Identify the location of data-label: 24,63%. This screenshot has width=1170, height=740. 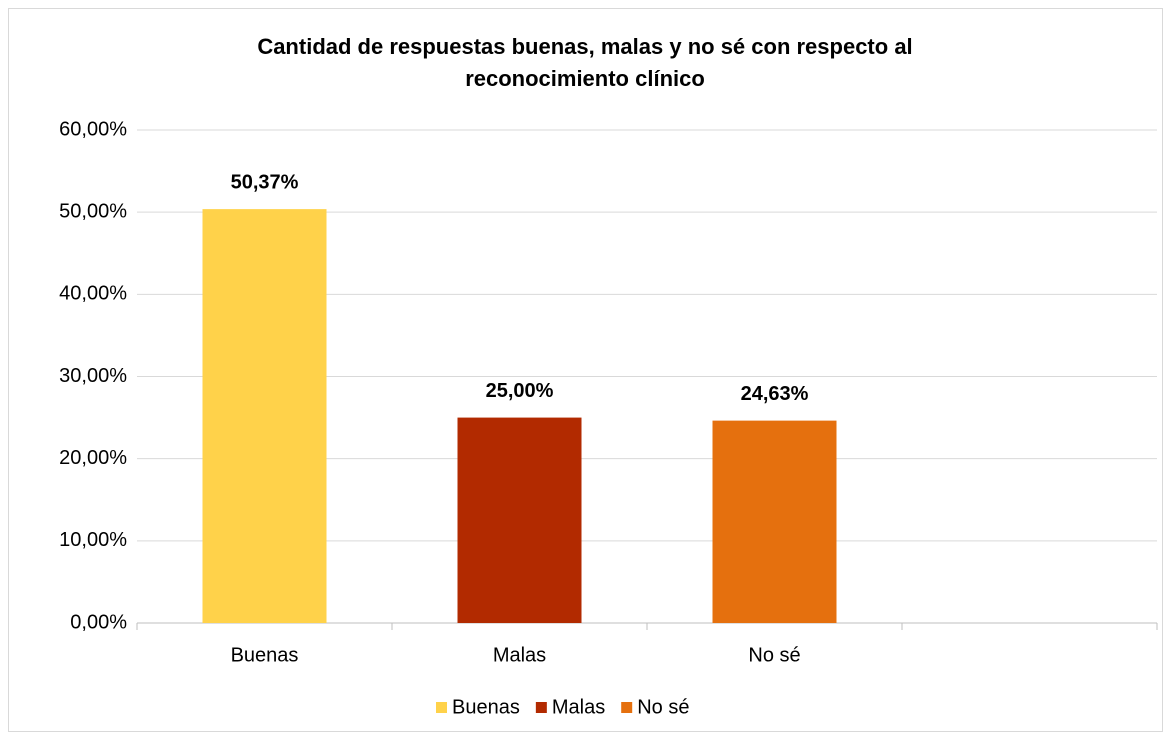
(775, 394).